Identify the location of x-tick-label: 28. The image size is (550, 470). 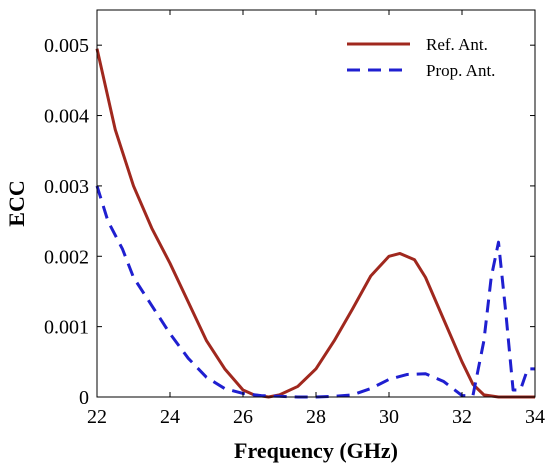
(316, 417).